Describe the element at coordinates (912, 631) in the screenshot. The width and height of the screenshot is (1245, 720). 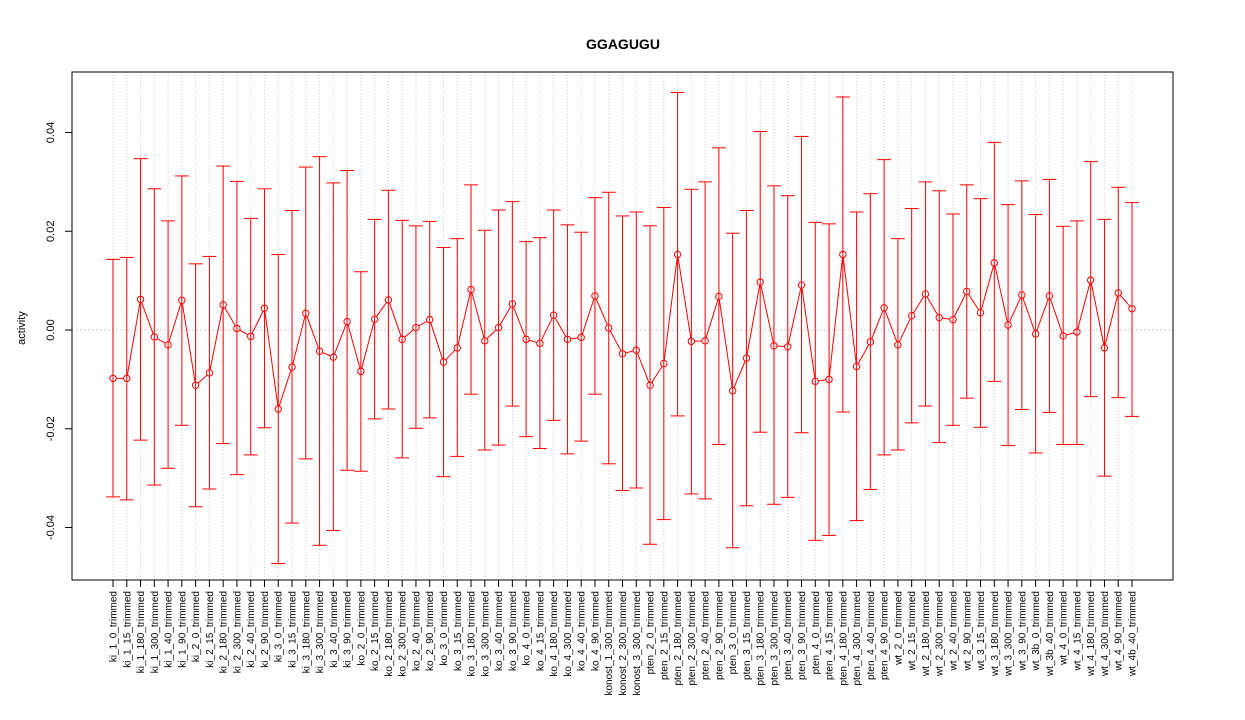
I see `x-tick-label: wt_2_15_trimmed` at that location.